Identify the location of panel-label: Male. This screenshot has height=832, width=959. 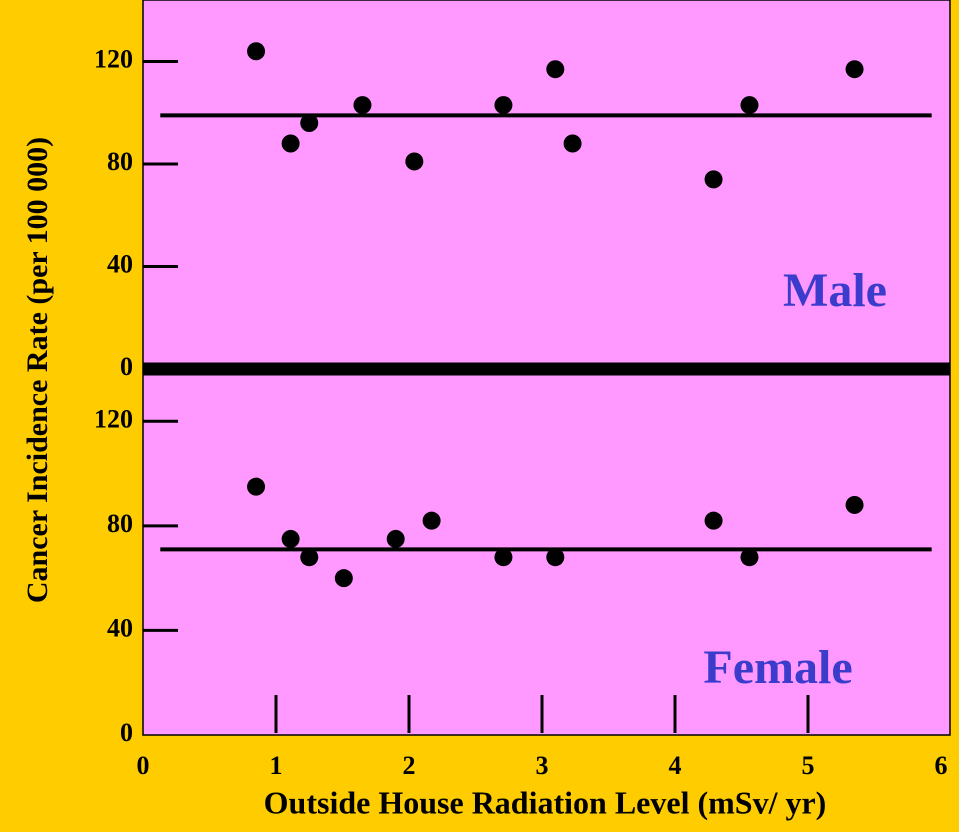
(835, 290).